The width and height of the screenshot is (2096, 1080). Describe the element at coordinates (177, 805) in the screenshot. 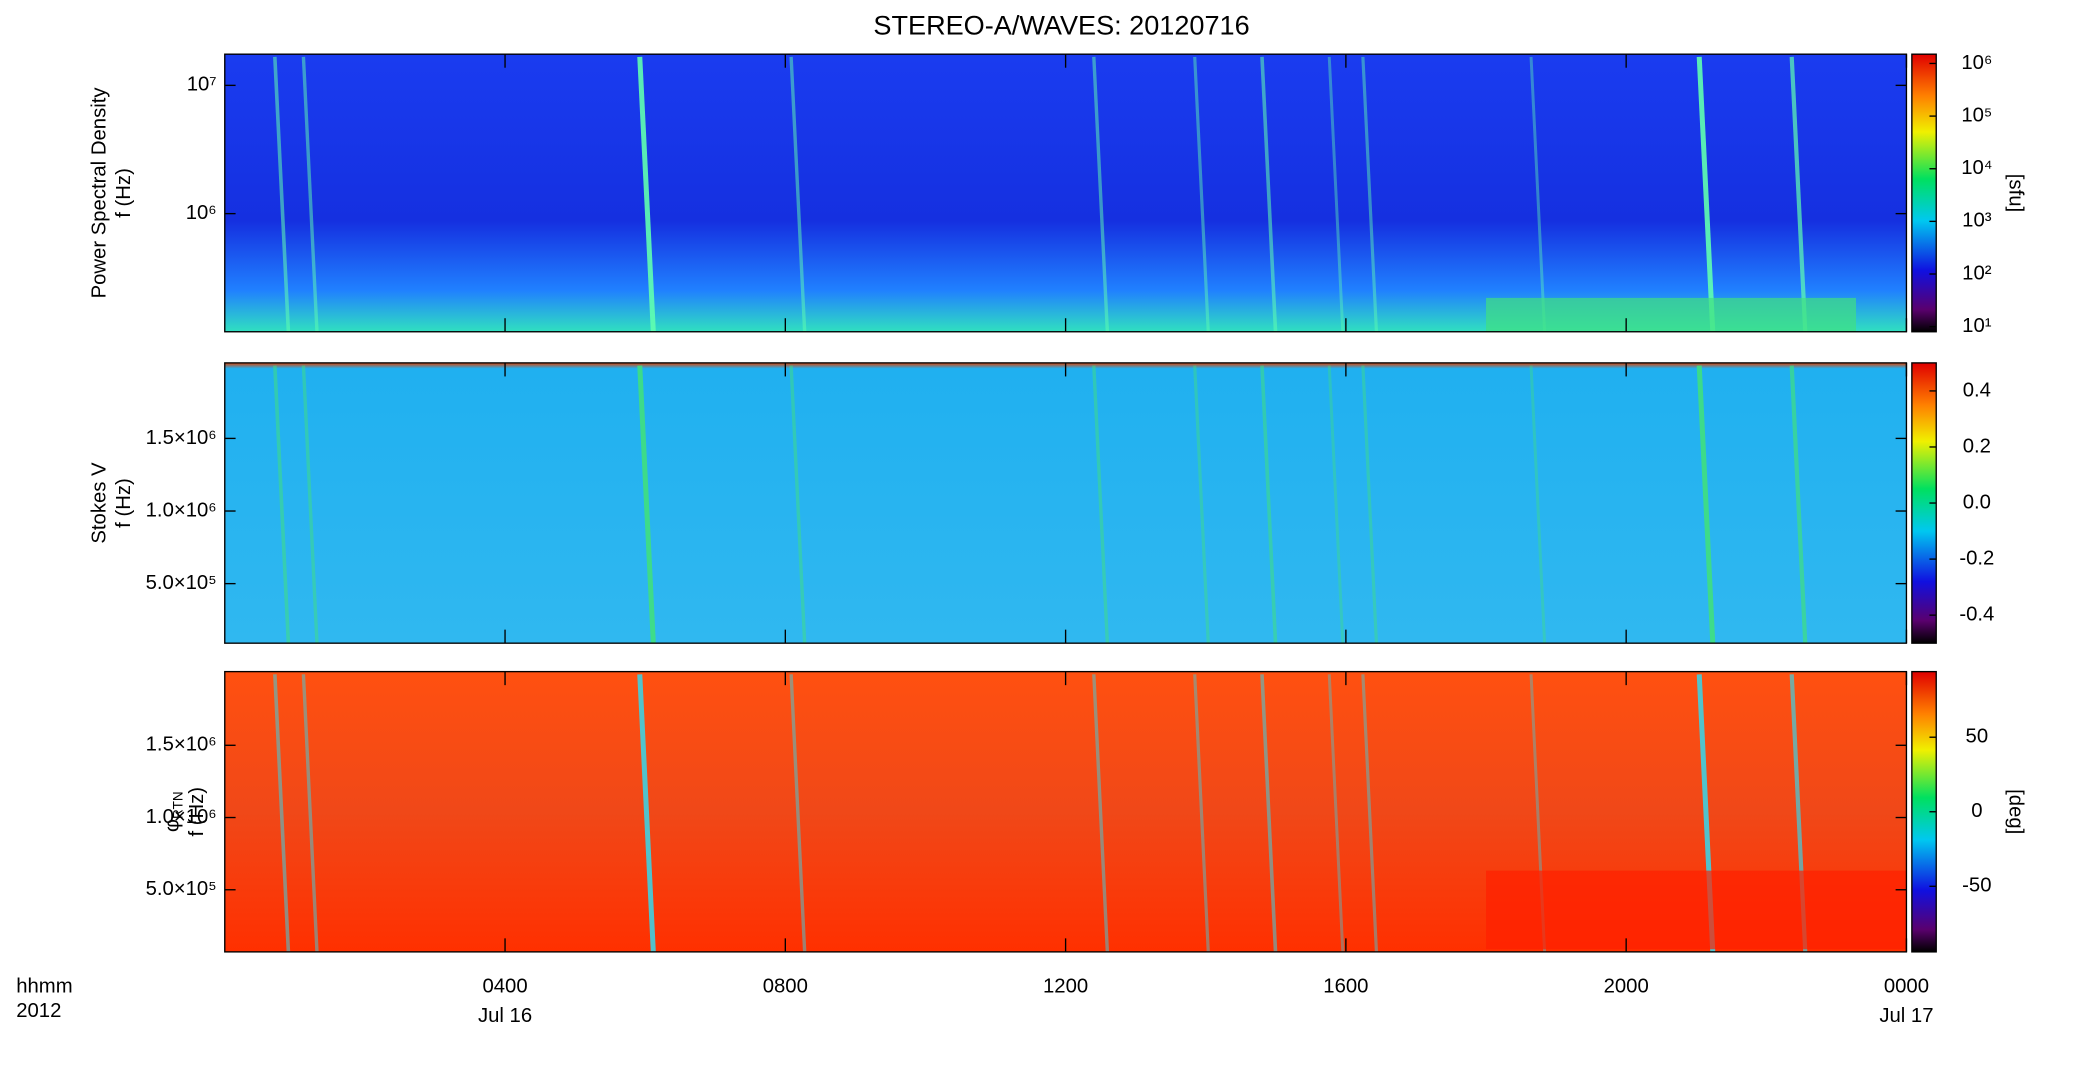

I see `y-axis-label-subscript: RTN` at that location.